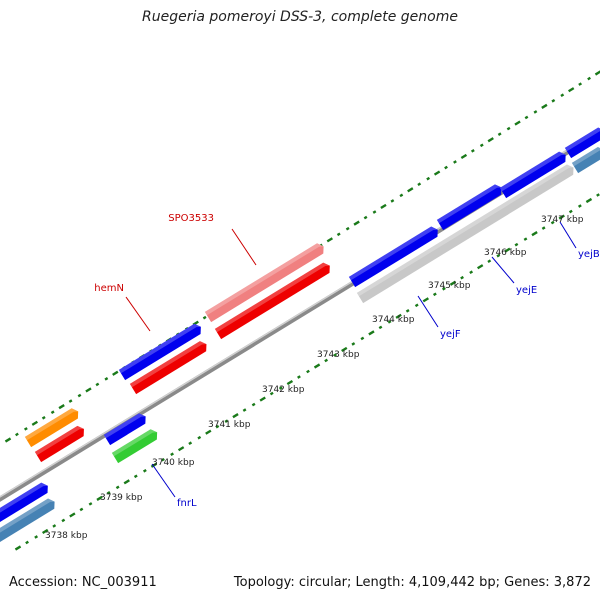 The width and height of the screenshot is (600, 600). What do you see at coordinates (59, 444) in the screenshot?
I see `gene-red-small` at bounding box center [59, 444].